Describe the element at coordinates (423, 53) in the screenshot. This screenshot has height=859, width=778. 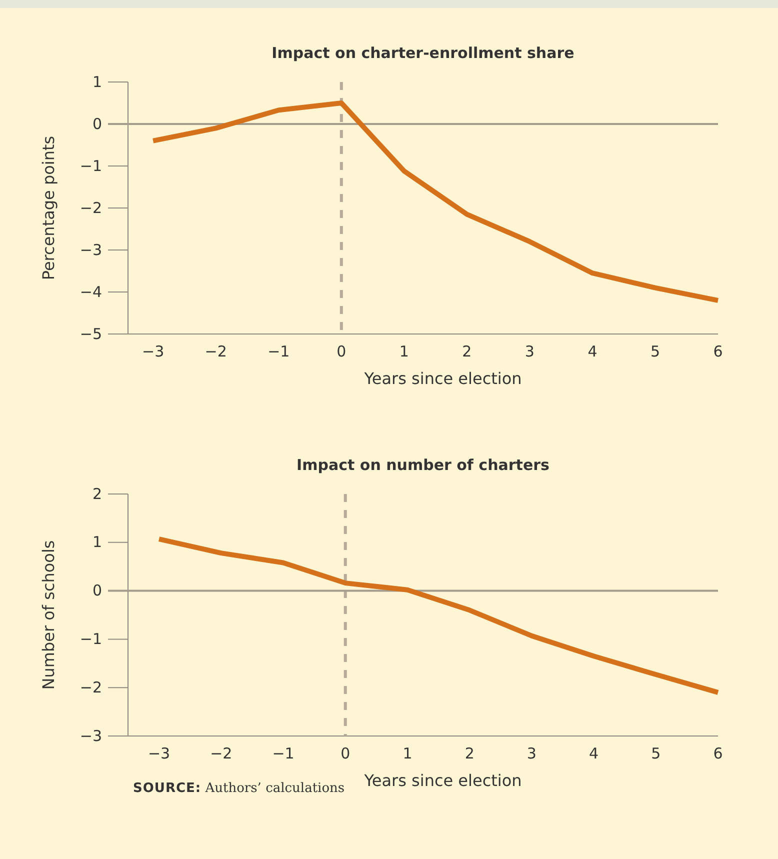
I see `chart-title: Impact on charter-enrollment share` at that location.